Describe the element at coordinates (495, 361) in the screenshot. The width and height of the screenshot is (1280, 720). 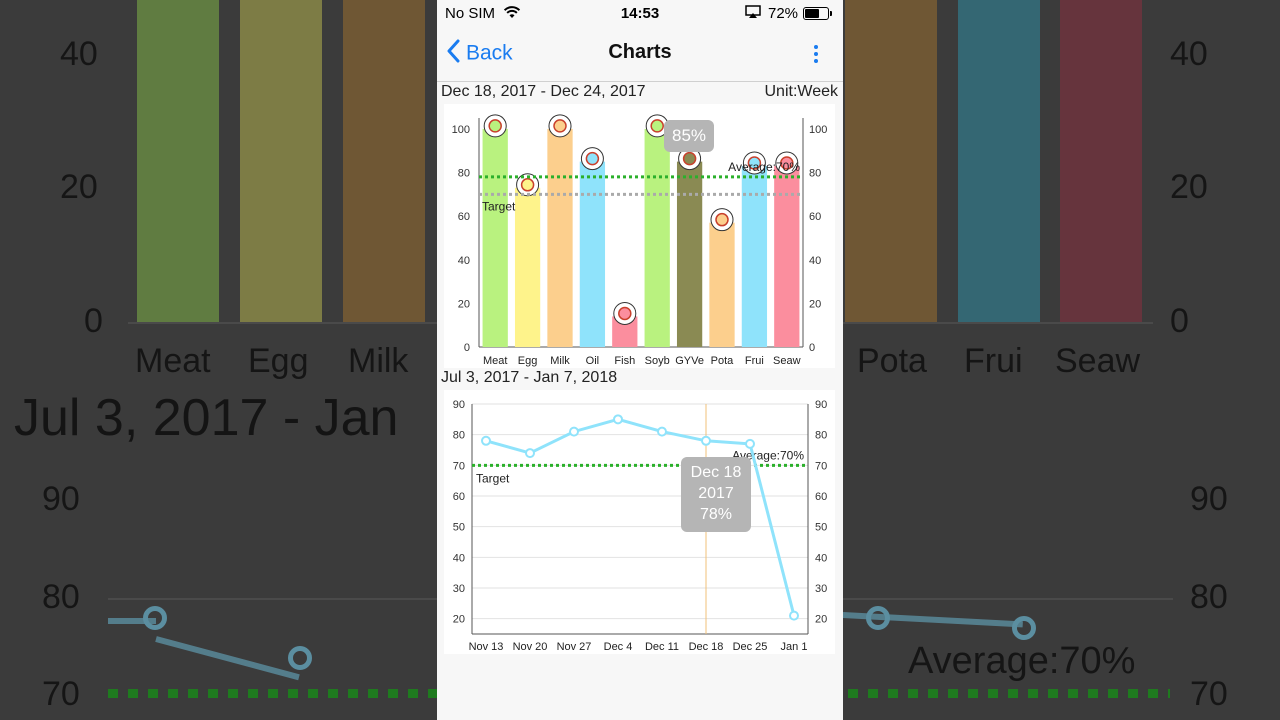
I see `x-tick-label: Meat` at that location.